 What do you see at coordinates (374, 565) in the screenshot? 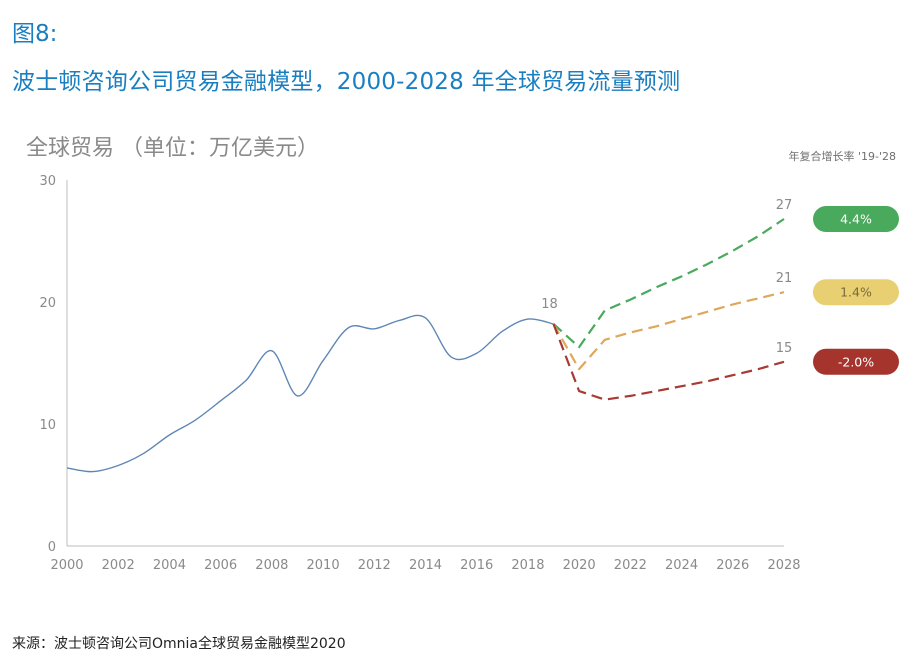
I see `x-tick-label: 2012` at bounding box center [374, 565].